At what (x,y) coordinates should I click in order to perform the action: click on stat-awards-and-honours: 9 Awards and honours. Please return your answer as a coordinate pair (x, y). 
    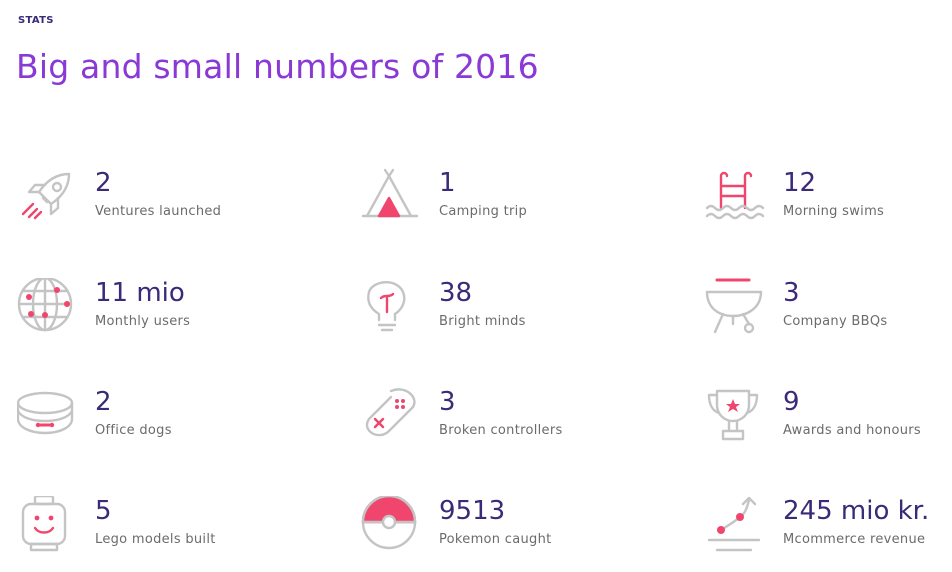
    Looking at the image, I should click on (828, 422).